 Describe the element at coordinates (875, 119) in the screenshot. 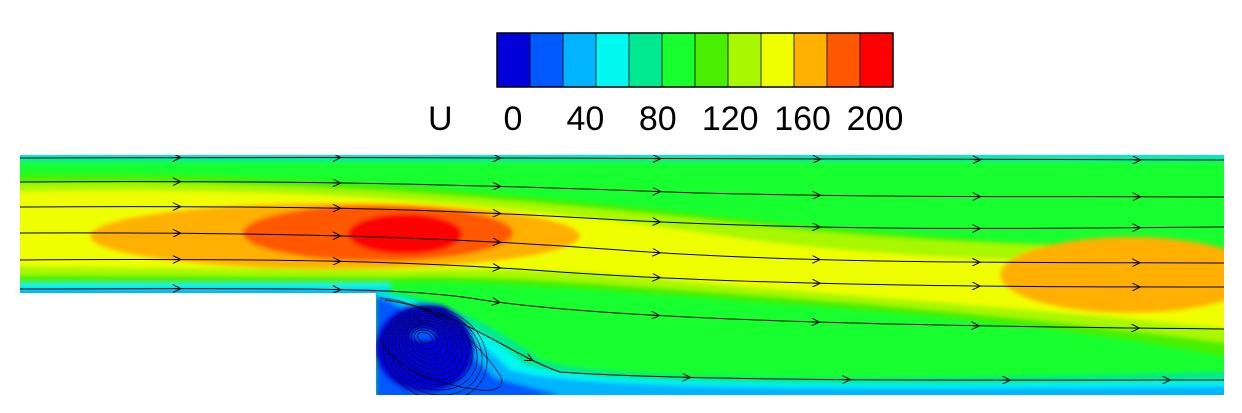

I see `legend-tick-label: 200` at that location.